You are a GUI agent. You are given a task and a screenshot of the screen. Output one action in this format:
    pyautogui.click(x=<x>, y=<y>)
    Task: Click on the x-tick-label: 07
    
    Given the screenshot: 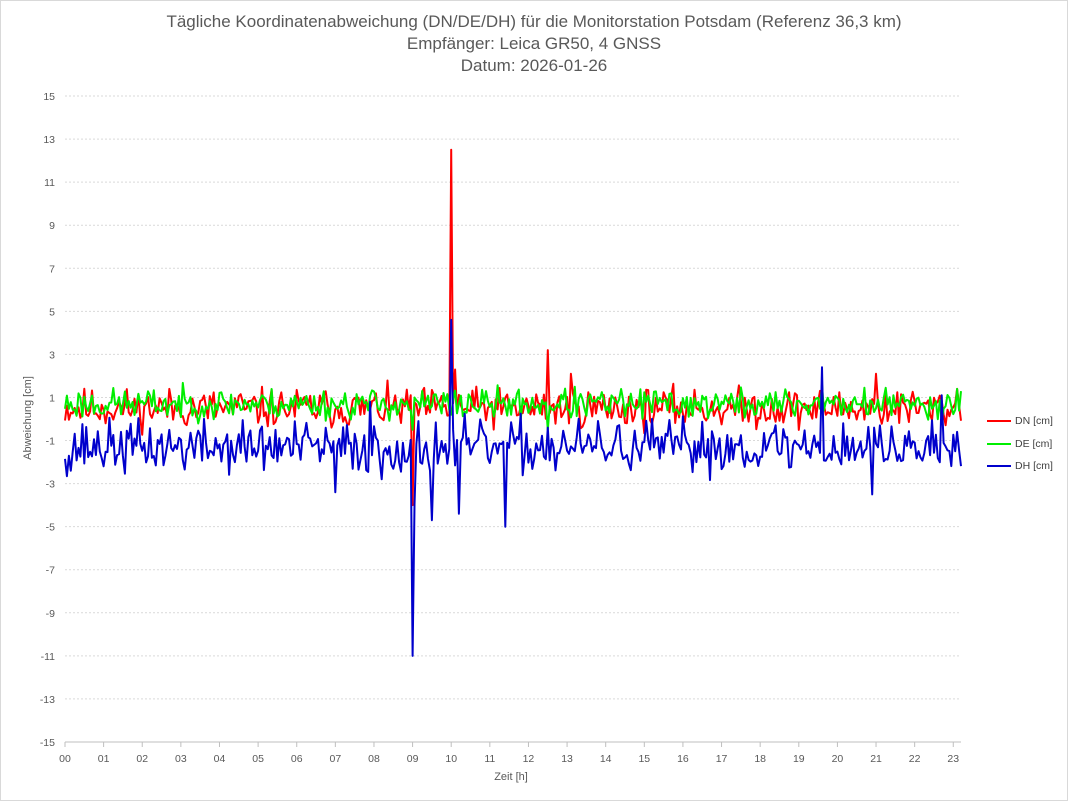 What is the action you would take?
    pyautogui.click(x=336, y=759)
    